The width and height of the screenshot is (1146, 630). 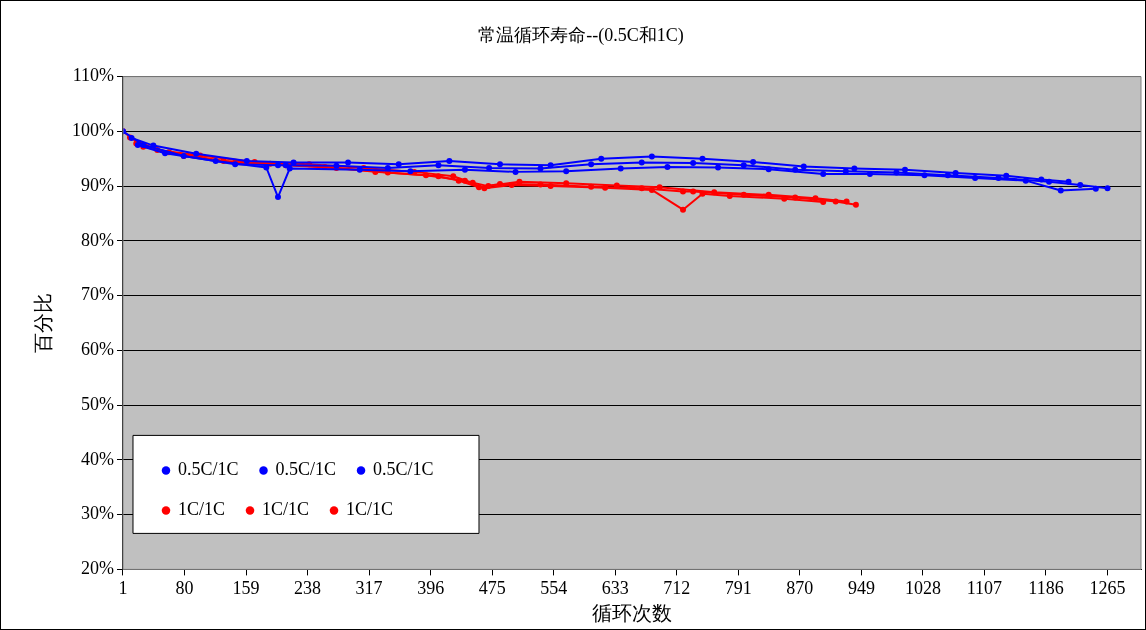 What do you see at coordinates (92, 130) in the screenshot?
I see `y-tick-label: 100%` at bounding box center [92, 130].